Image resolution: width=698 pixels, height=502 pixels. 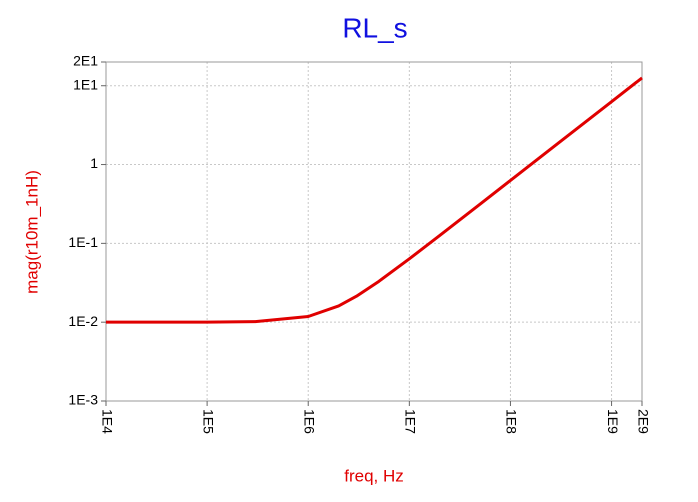 What do you see at coordinates (31, 232) in the screenshot?
I see `y-axis-label: mag(r10m_1nH)` at bounding box center [31, 232].